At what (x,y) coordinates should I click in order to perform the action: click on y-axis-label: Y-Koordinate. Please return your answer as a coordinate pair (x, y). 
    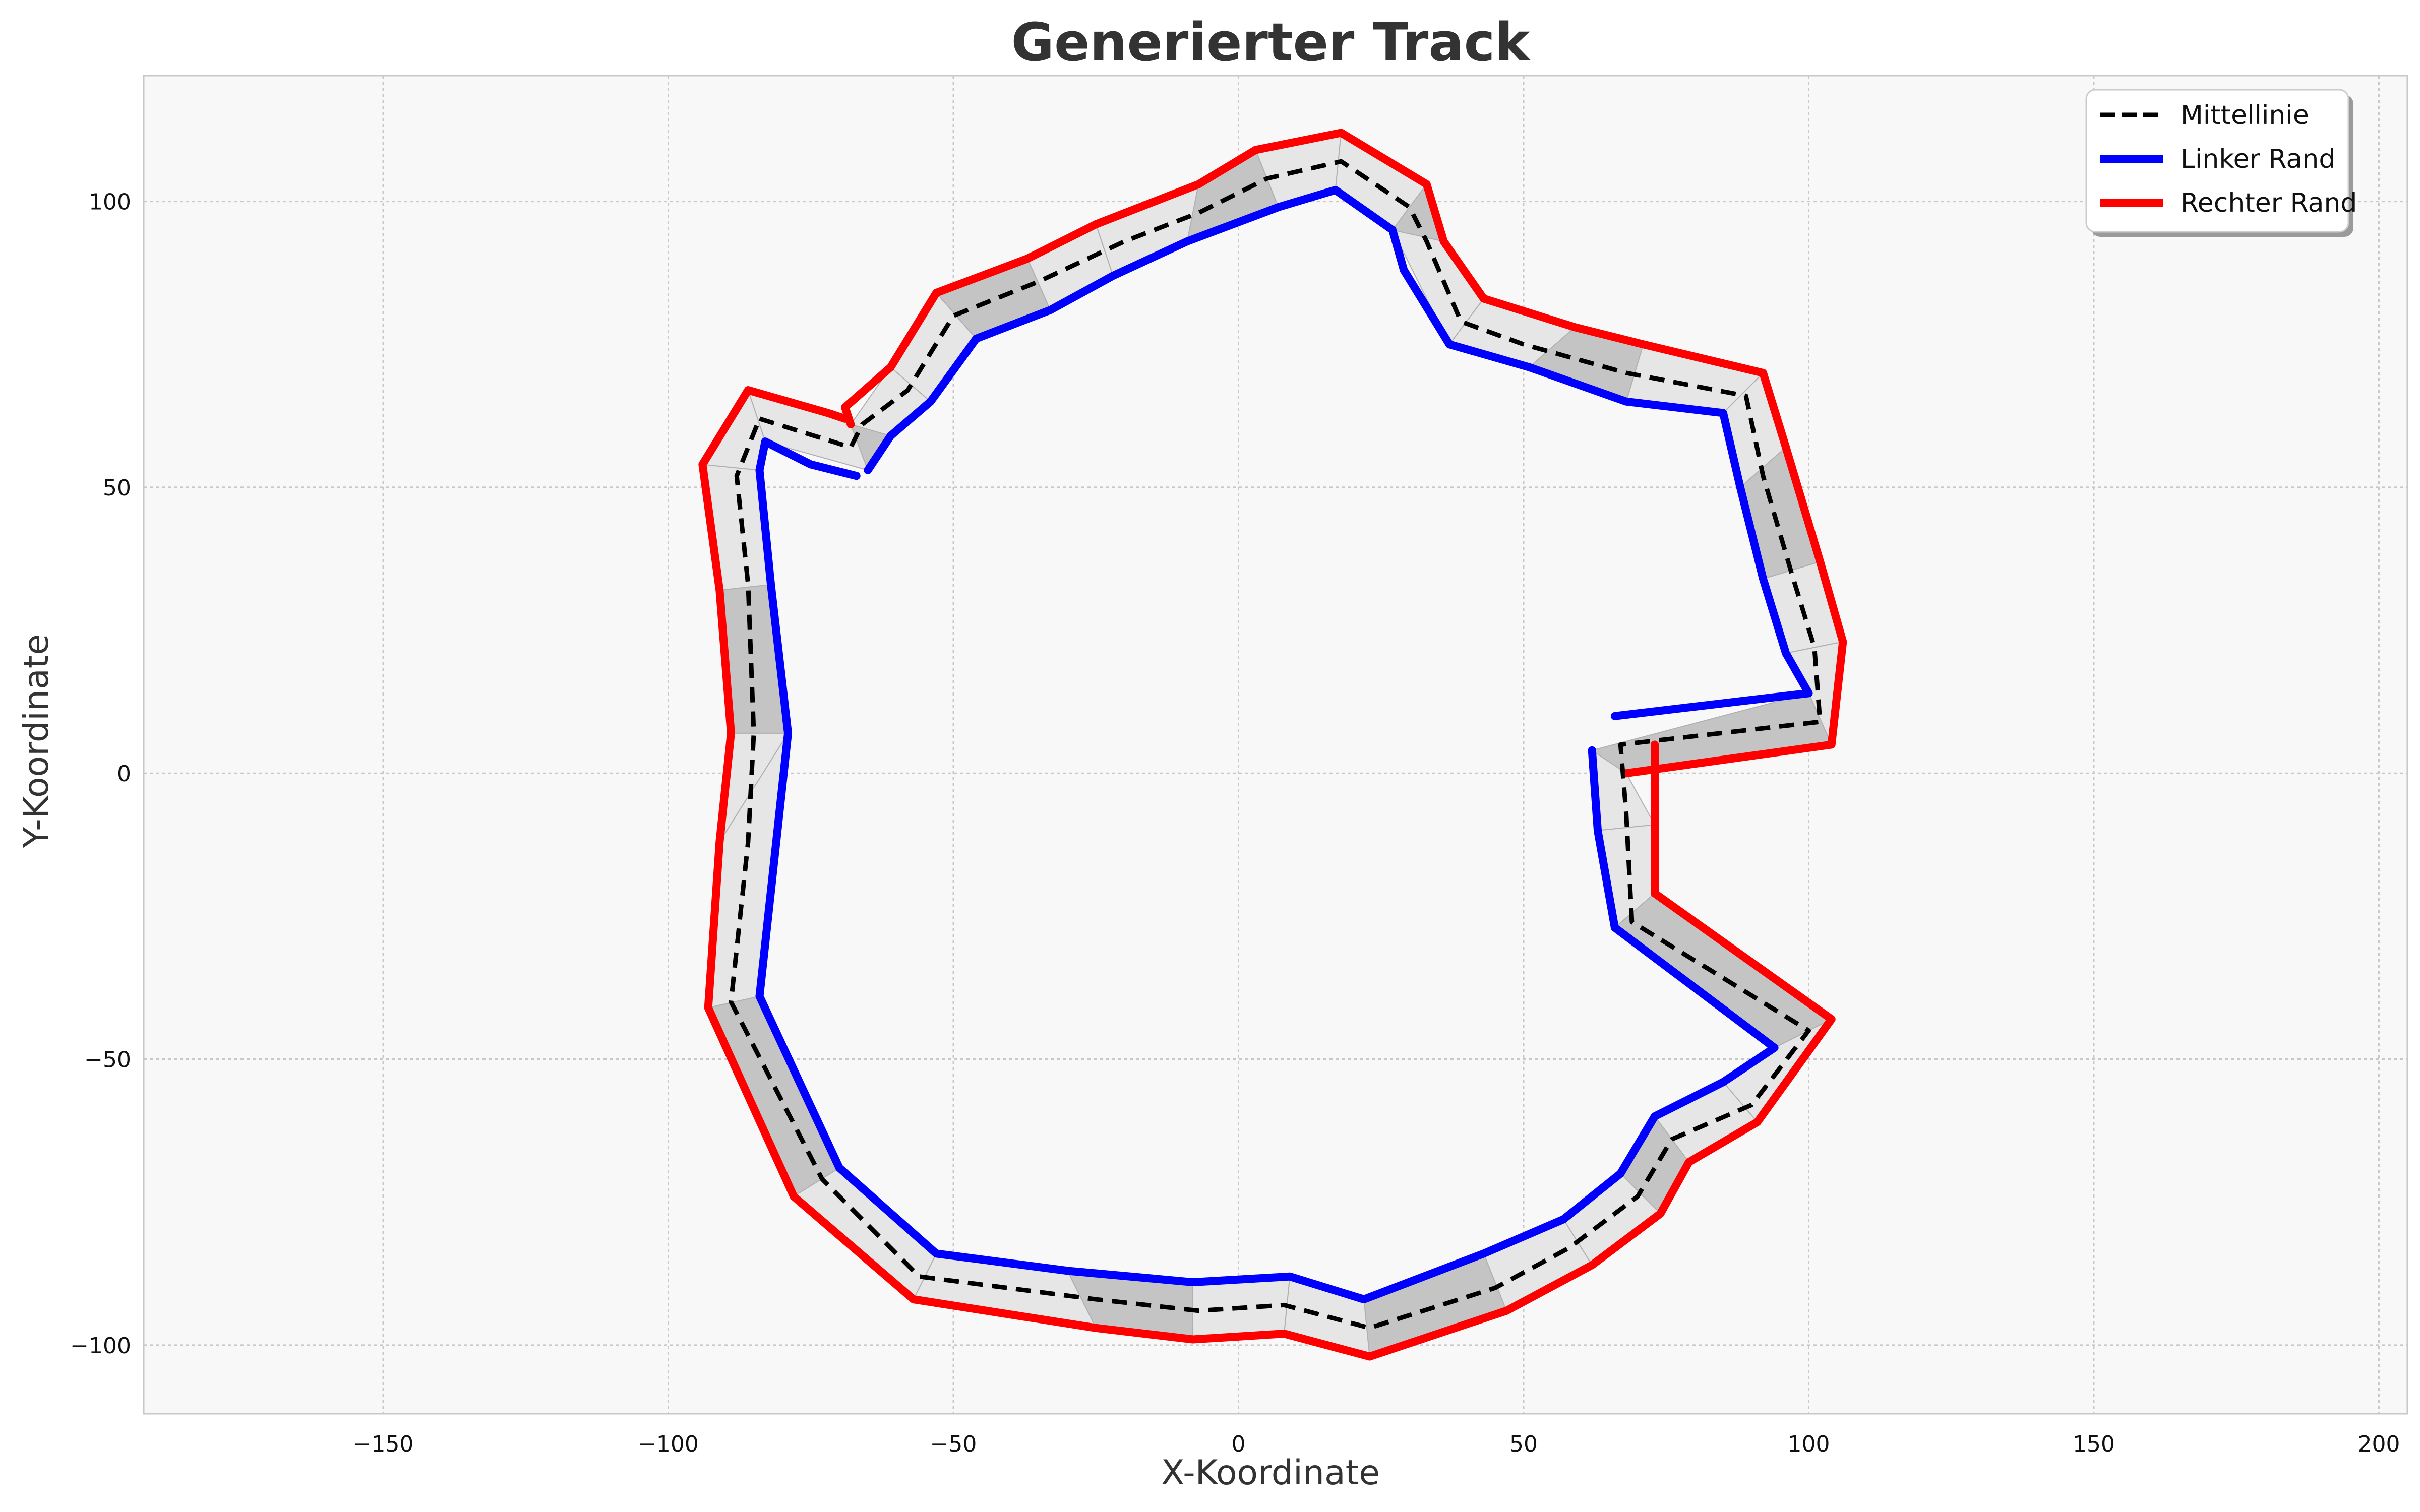
    Looking at the image, I should click on (36, 741).